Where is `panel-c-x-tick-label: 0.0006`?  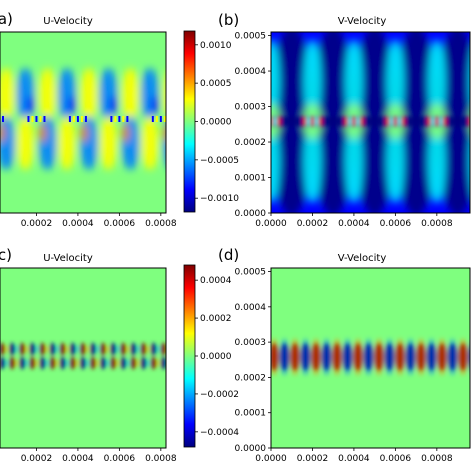 panel-c-x-tick-label: 0.0006 is located at coordinates (120, 459).